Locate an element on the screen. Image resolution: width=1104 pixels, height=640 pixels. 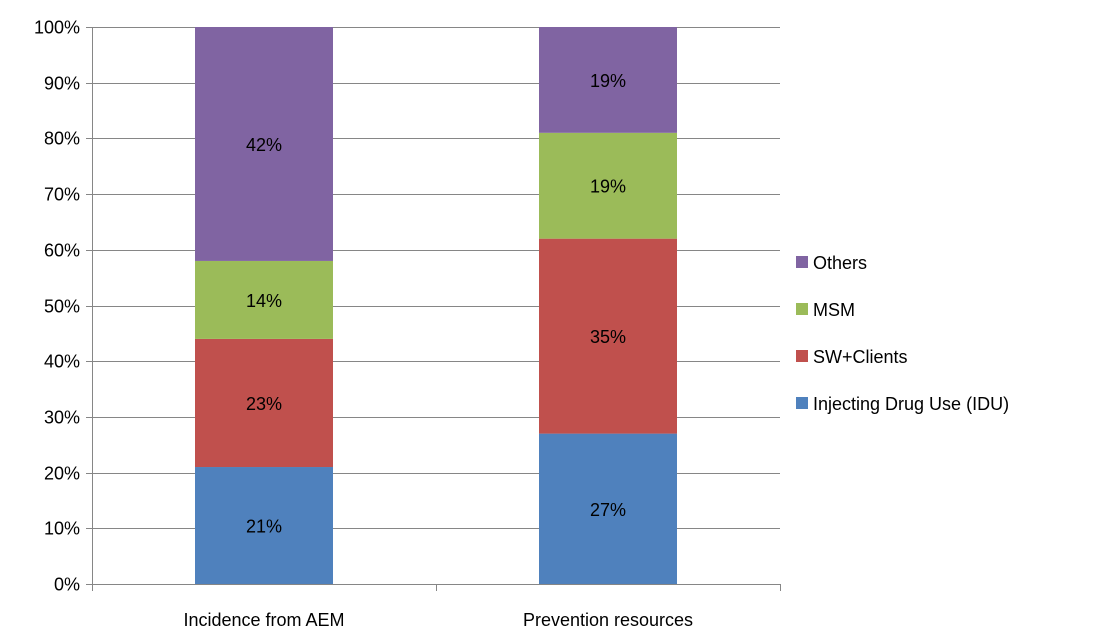
x-category-label: Prevention resources is located at coordinates (608, 620).